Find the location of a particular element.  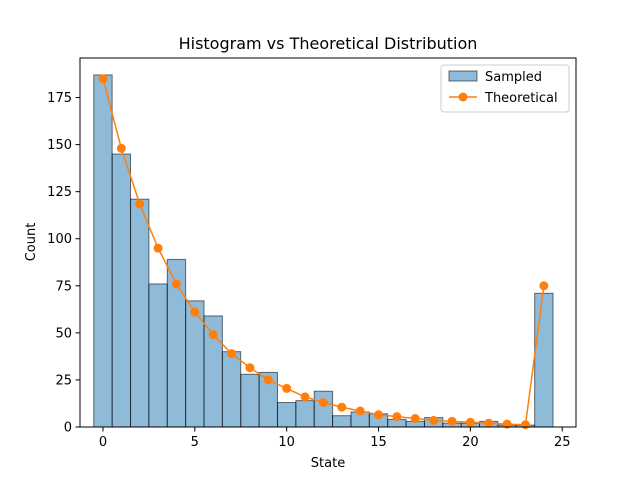

y-tick-label: 50 is located at coordinates (63, 333).